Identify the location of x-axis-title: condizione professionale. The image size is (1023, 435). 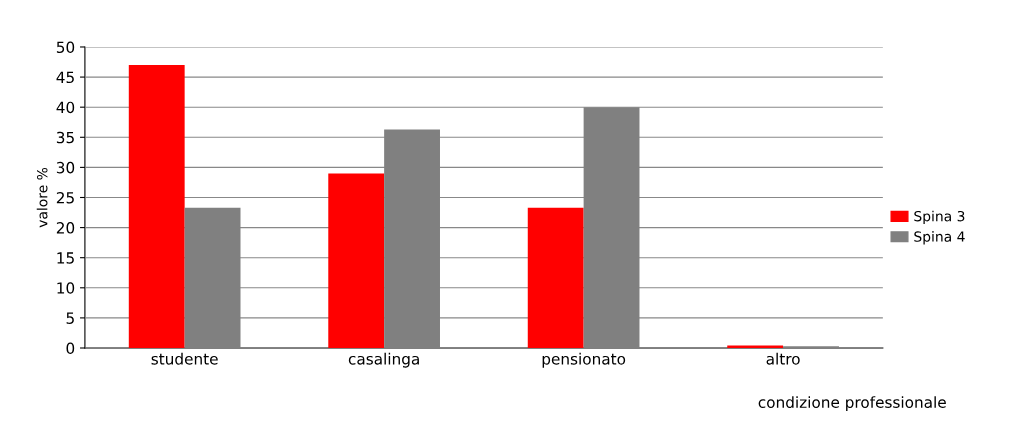
(852, 403).